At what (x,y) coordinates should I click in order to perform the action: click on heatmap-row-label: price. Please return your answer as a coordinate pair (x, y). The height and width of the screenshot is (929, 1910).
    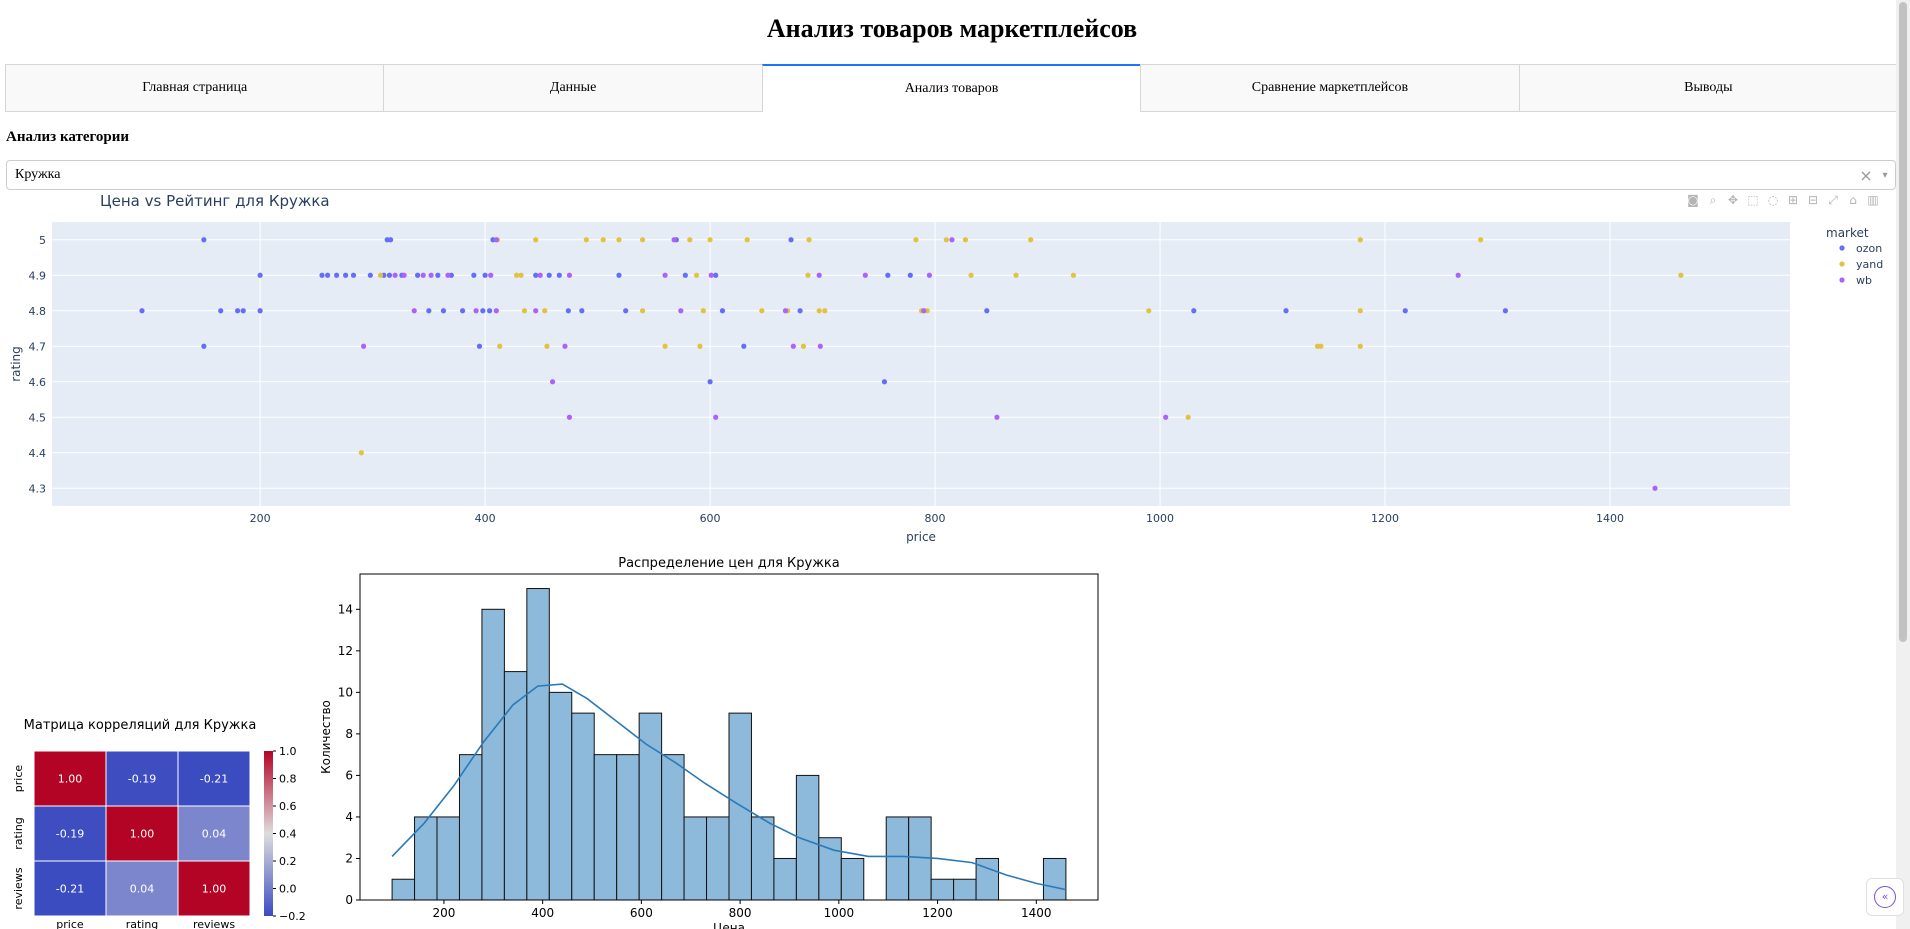
    Looking at the image, I should click on (18, 779).